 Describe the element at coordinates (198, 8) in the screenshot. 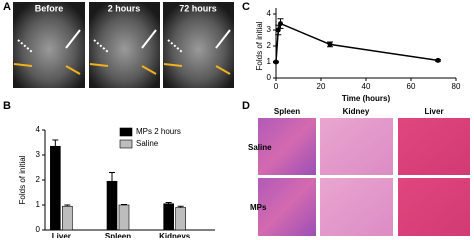

I see `timepoint-label: 72 hours` at that location.